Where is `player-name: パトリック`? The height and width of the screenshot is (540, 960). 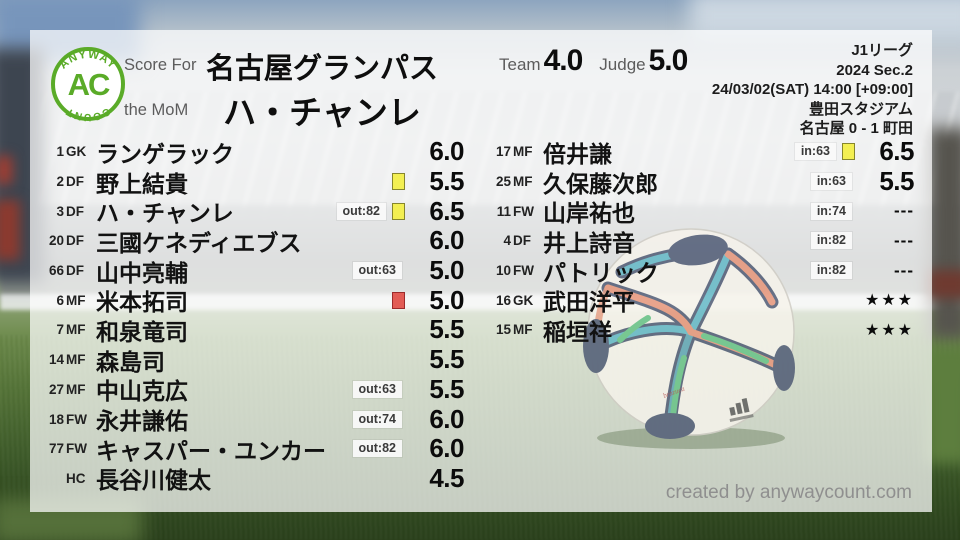
player-name: パトリック is located at coordinates (601, 272).